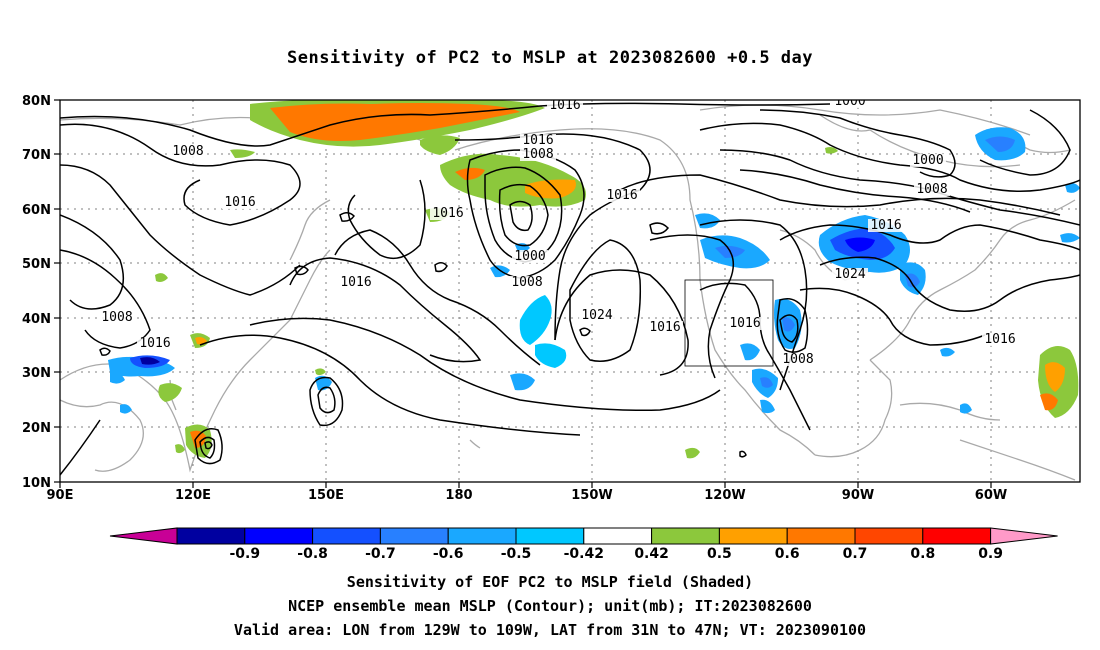  Describe the element at coordinates (36, 319) in the screenshot. I see `y-tick-label: 40N` at that location.